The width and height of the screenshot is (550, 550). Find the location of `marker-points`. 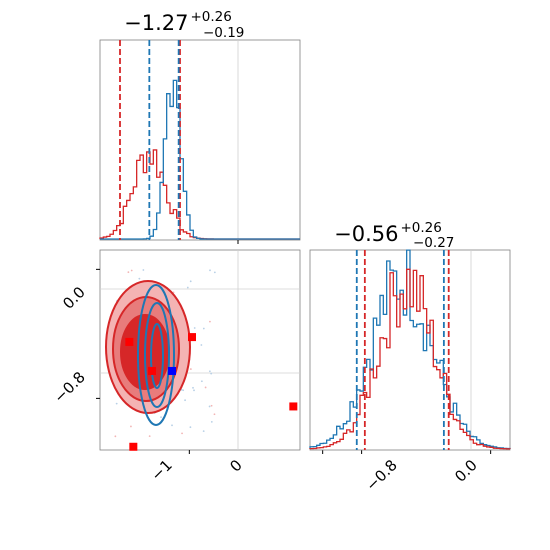

marker-points is located at coordinates (211, 392).